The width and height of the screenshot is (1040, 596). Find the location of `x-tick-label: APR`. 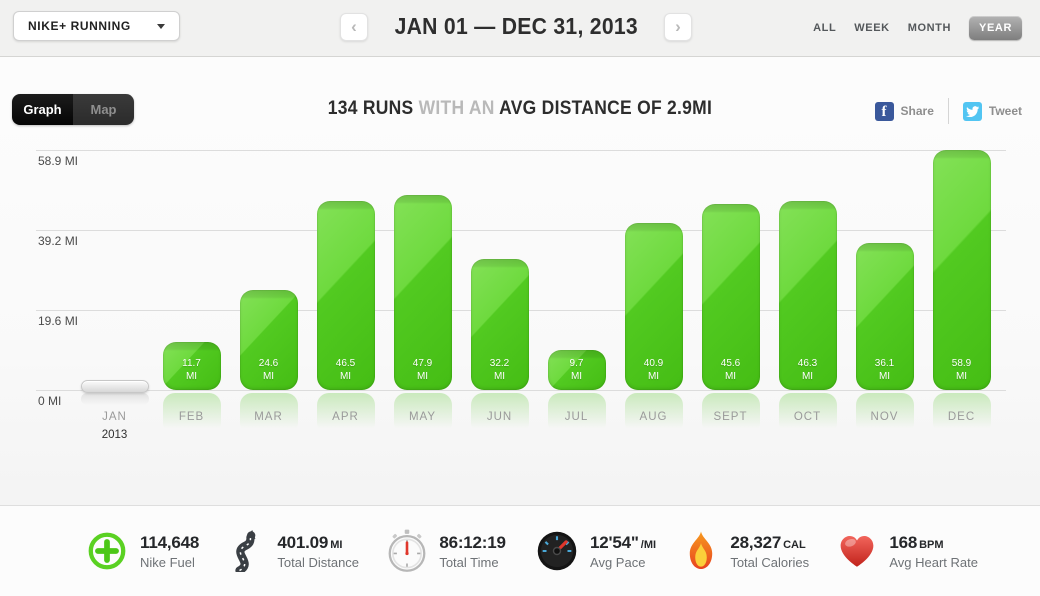

x-tick-label: APR is located at coordinates (345, 417).